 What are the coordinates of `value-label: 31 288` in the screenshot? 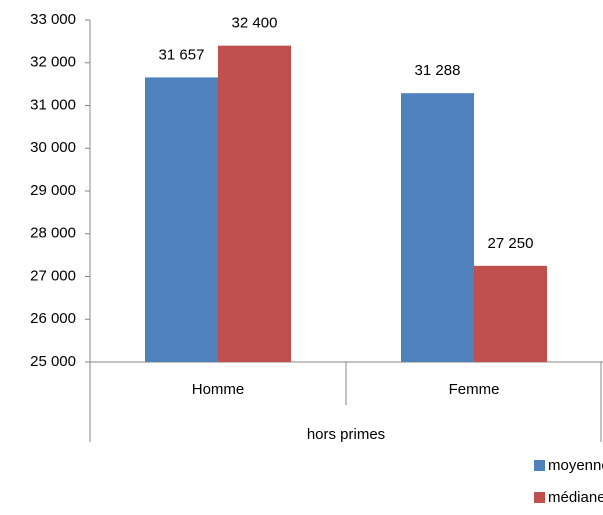 It's located at (438, 70).